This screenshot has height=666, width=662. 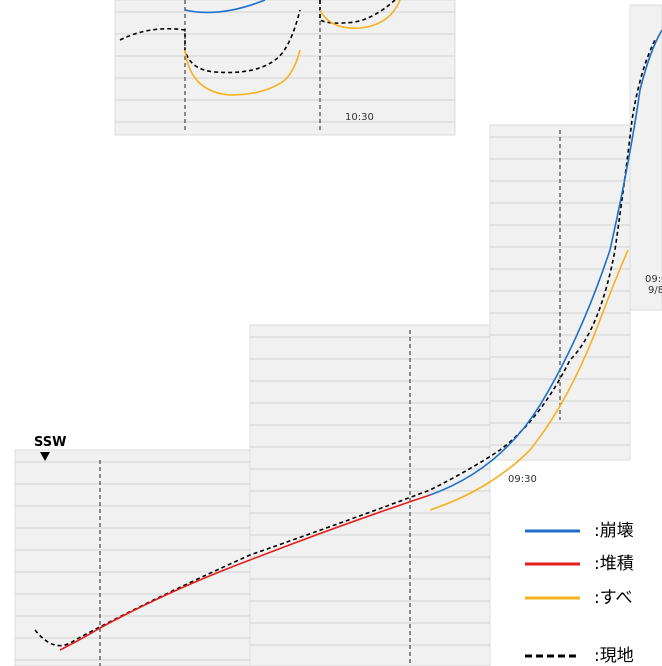 I want to click on time-label: 09:30, so click(x=522, y=479).